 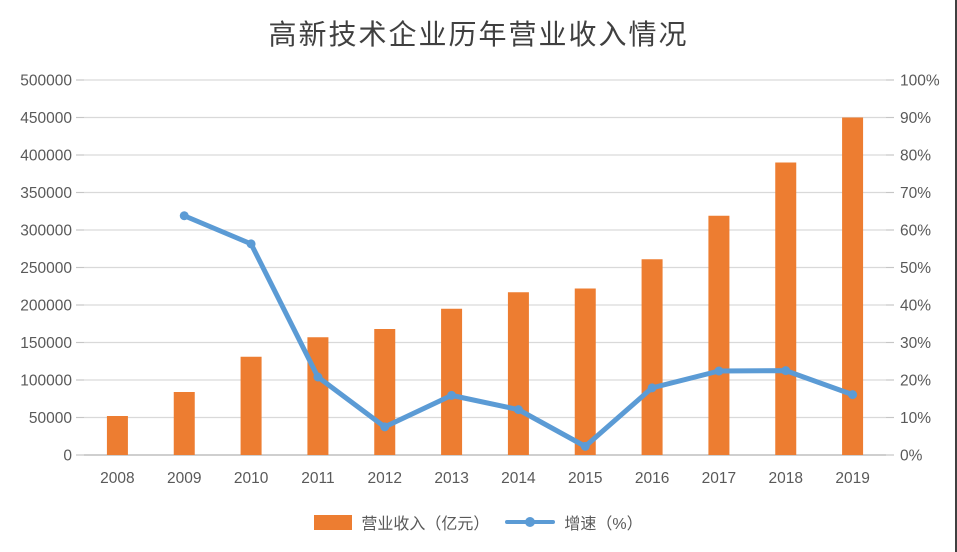 I want to click on x-axis-tick-label: 2010, so click(x=251, y=478).